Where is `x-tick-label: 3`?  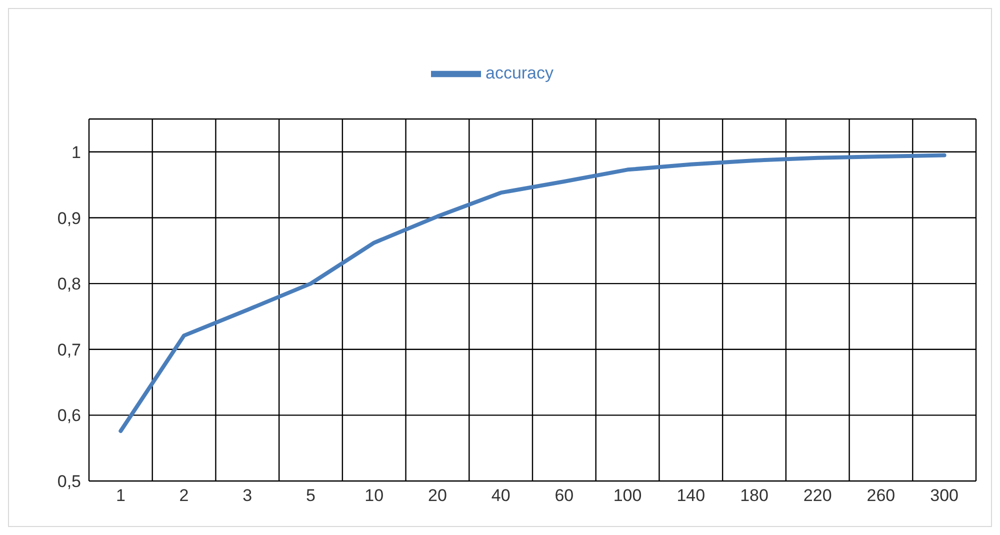
x-tick-label: 3 is located at coordinates (247, 496).